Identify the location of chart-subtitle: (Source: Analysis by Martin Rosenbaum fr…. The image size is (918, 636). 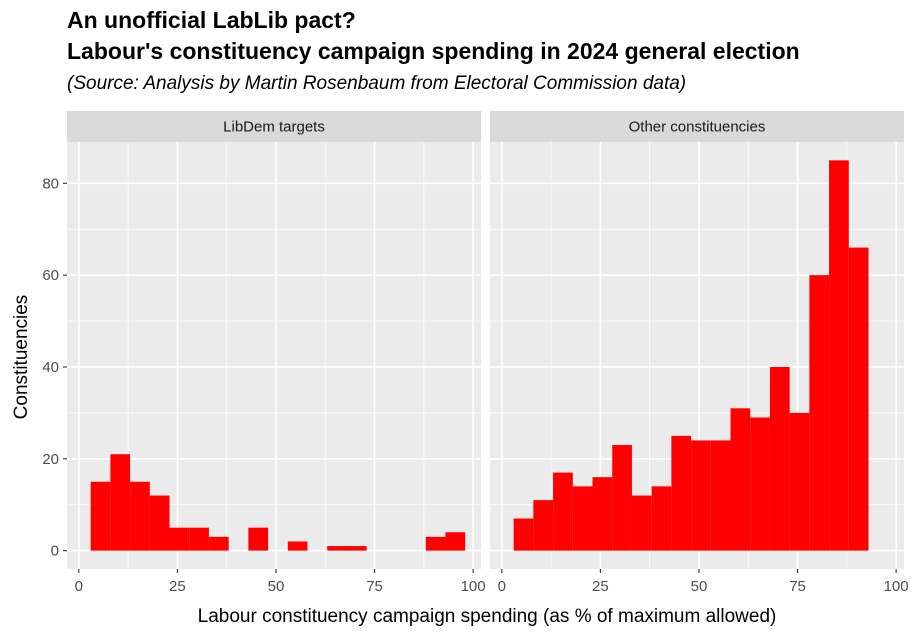
(377, 83).